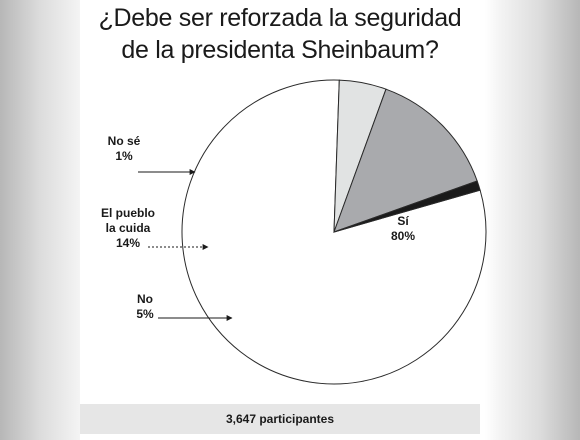 This screenshot has width=580, height=440. What do you see at coordinates (280, 18) in the screenshot?
I see `chart-title-line-1: ¿Debe ser reforzada la seguridad` at bounding box center [280, 18].